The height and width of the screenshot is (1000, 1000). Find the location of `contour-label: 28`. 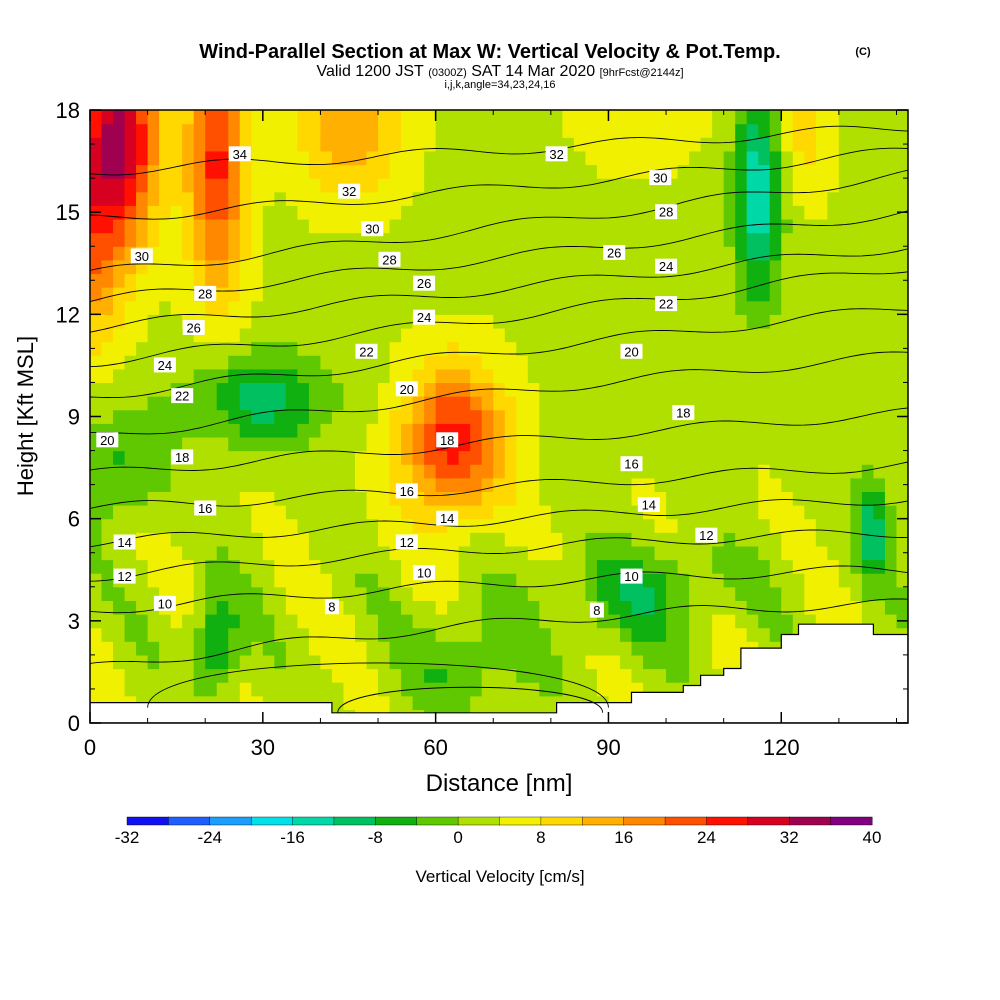

contour-label: 28 is located at coordinates (389, 259).